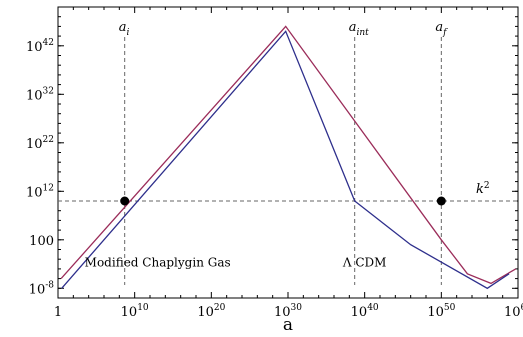 The image size is (523, 337). I want to click on y-tick-label: 1042, so click(40, 46).